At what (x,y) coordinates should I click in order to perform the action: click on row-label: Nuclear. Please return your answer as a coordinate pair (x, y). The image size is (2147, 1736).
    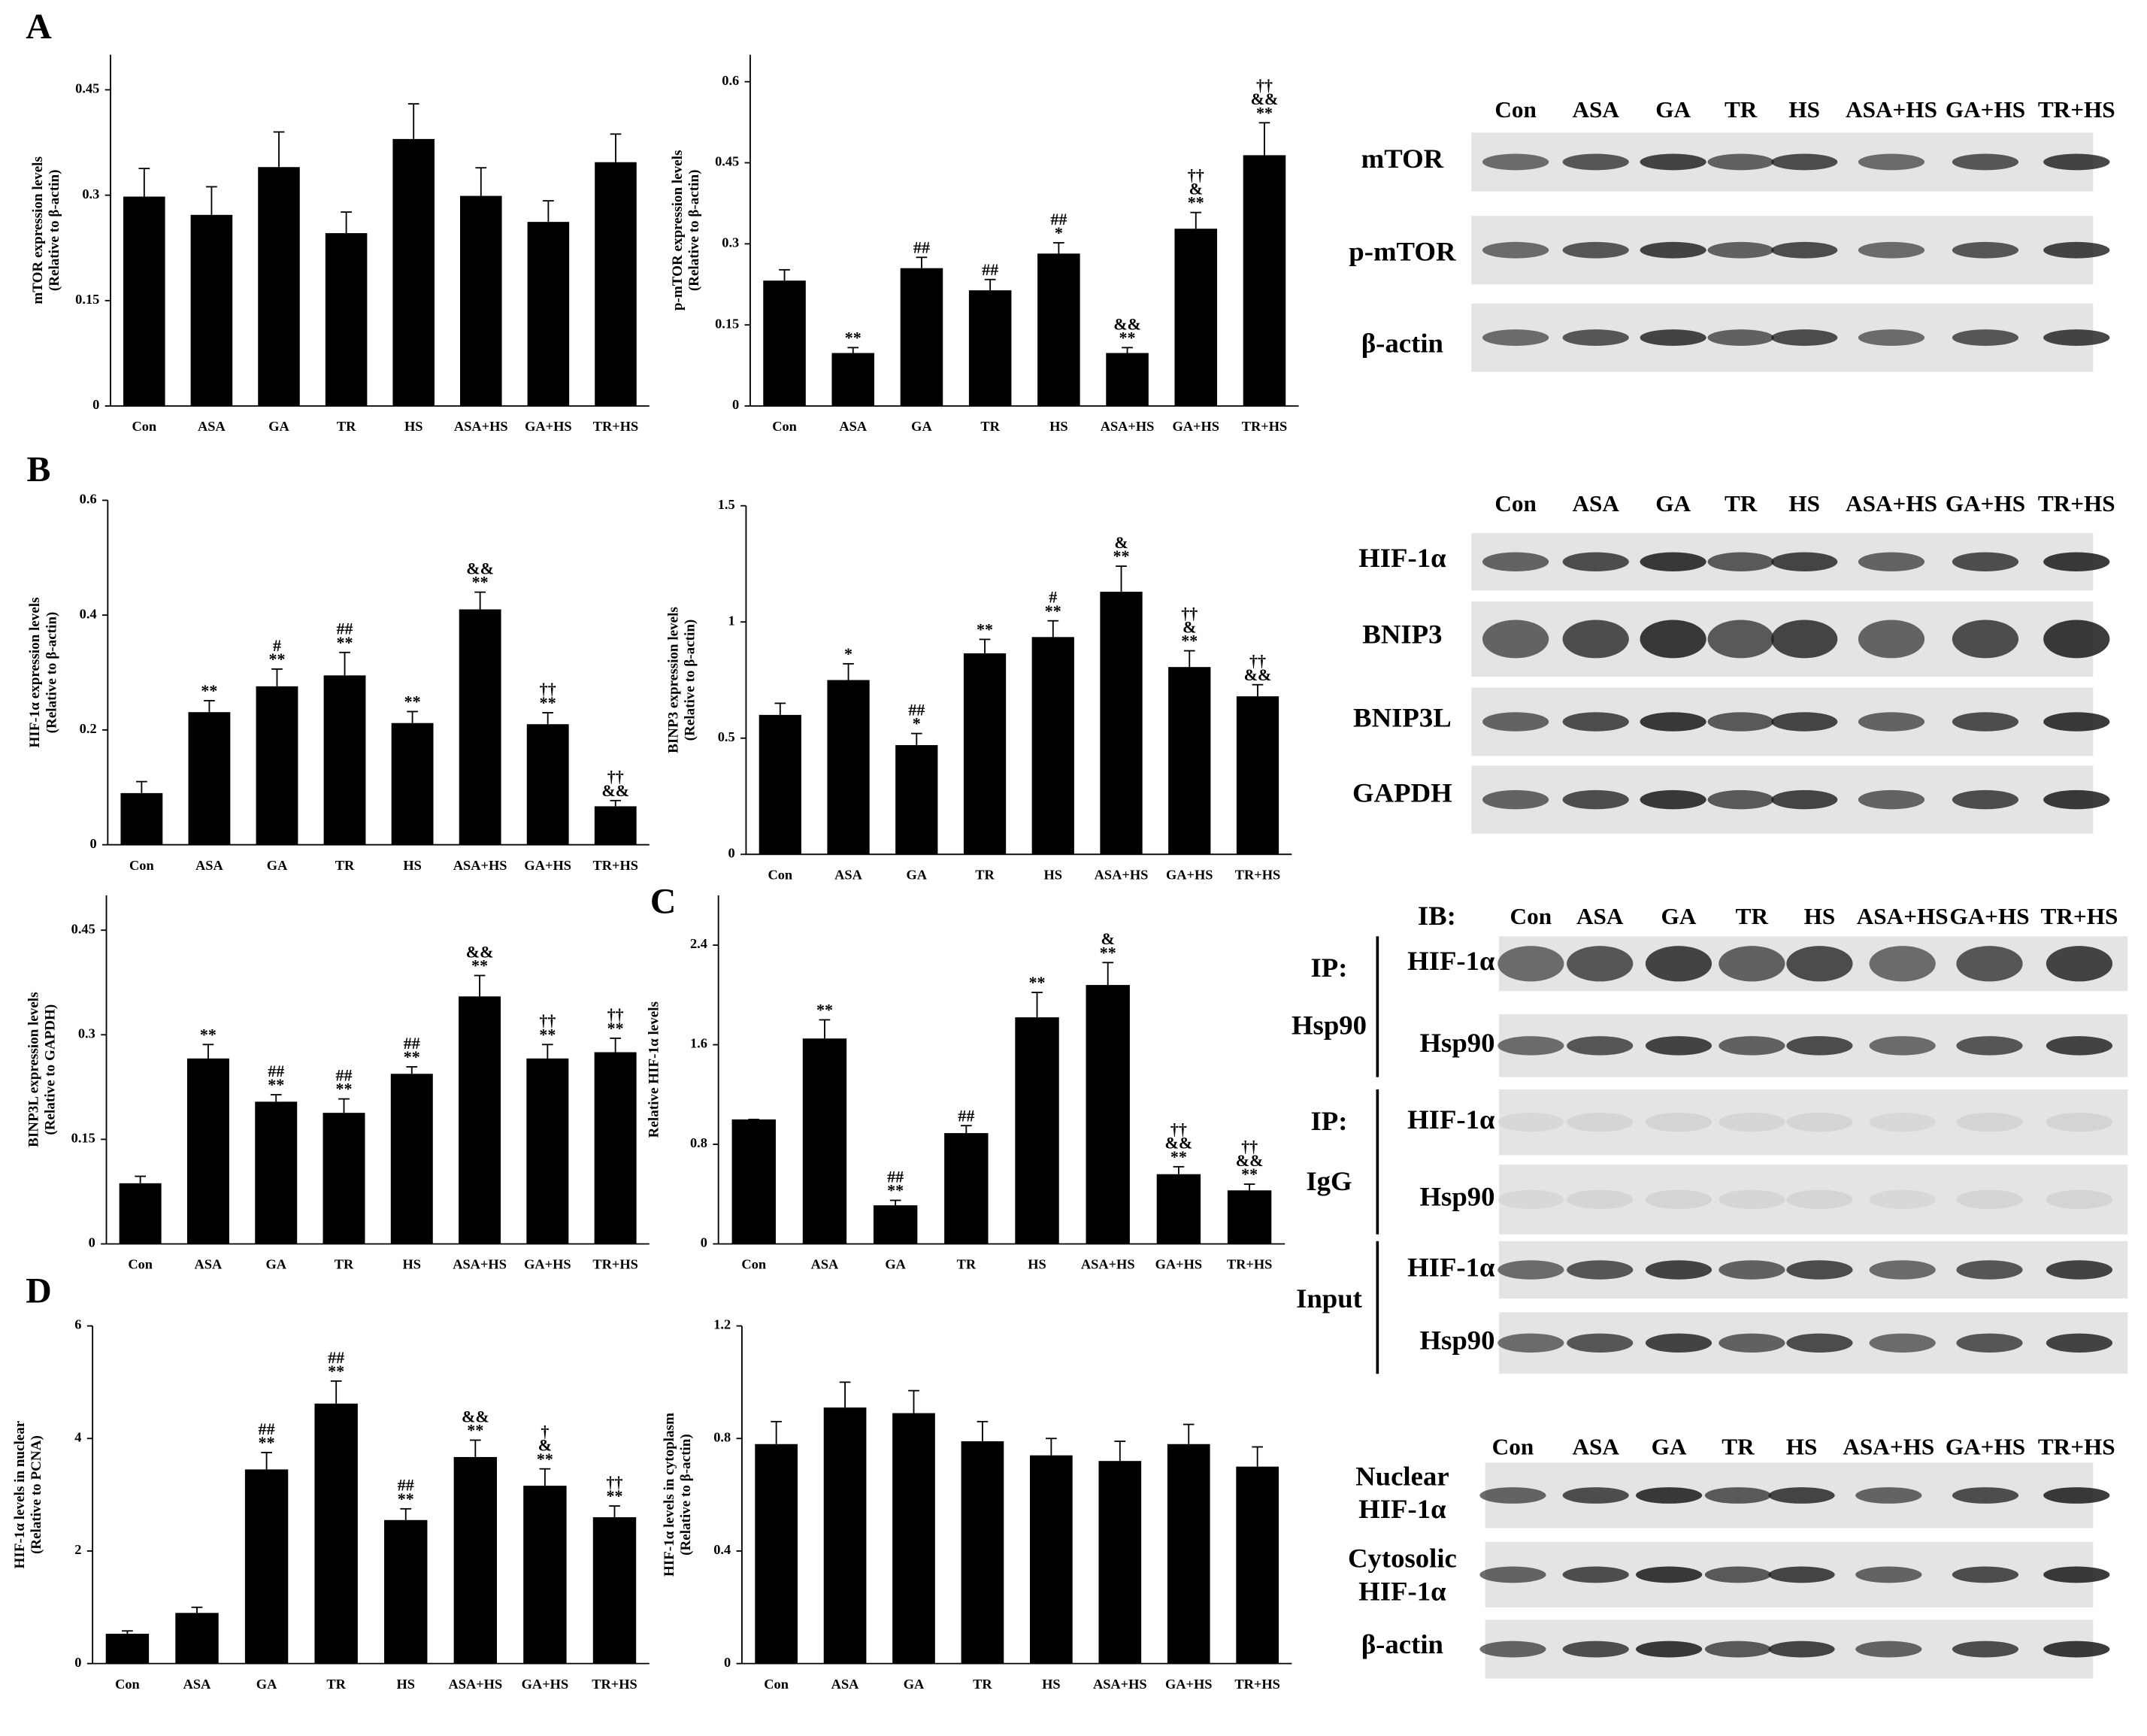
    Looking at the image, I should click on (1402, 1476).